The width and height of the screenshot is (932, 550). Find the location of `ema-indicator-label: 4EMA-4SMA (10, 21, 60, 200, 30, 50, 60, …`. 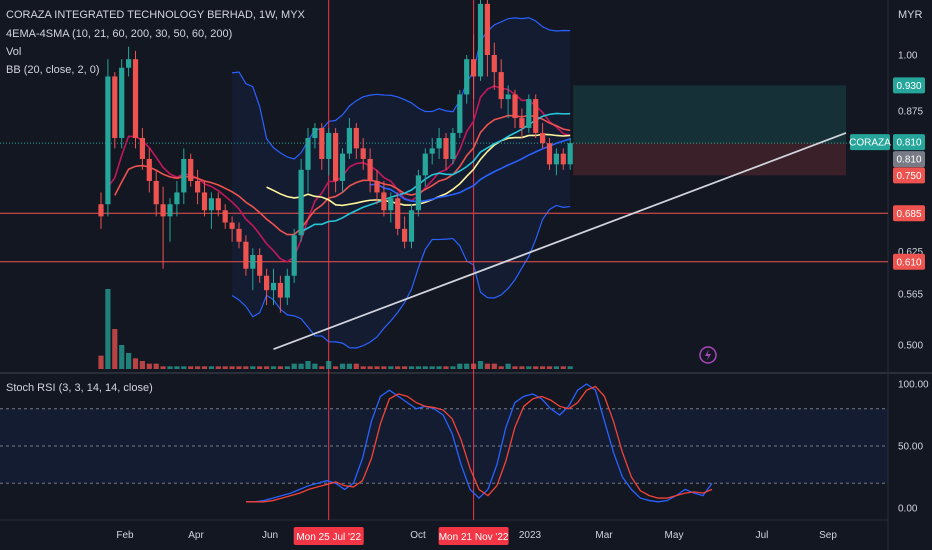

ema-indicator-label: 4EMA-4SMA (10, 21, 60, 200, 30, 50, 60, … is located at coordinates (119, 34).